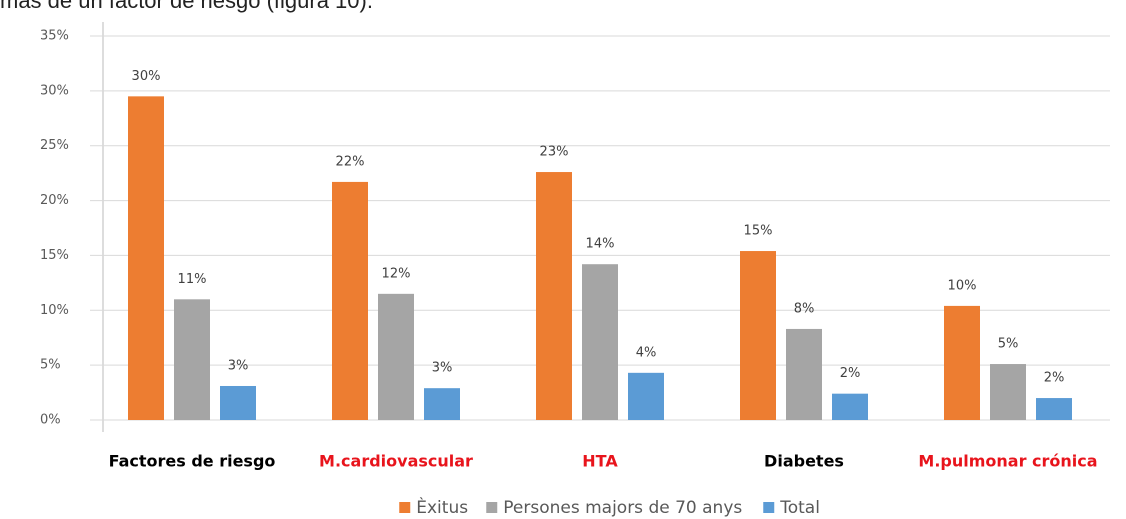  What do you see at coordinates (50, 420) in the screenshot?
I see `y-tick-label: 0%` at bounding box center [50, 420].